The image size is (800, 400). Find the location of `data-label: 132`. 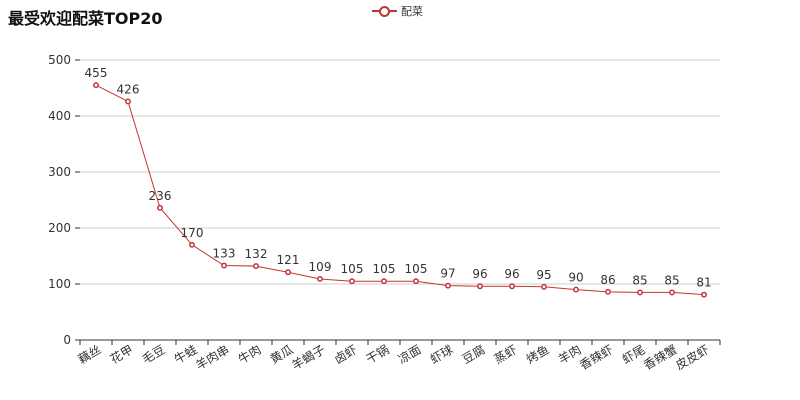

data-label: 132 is located at coordinates (256, 254).